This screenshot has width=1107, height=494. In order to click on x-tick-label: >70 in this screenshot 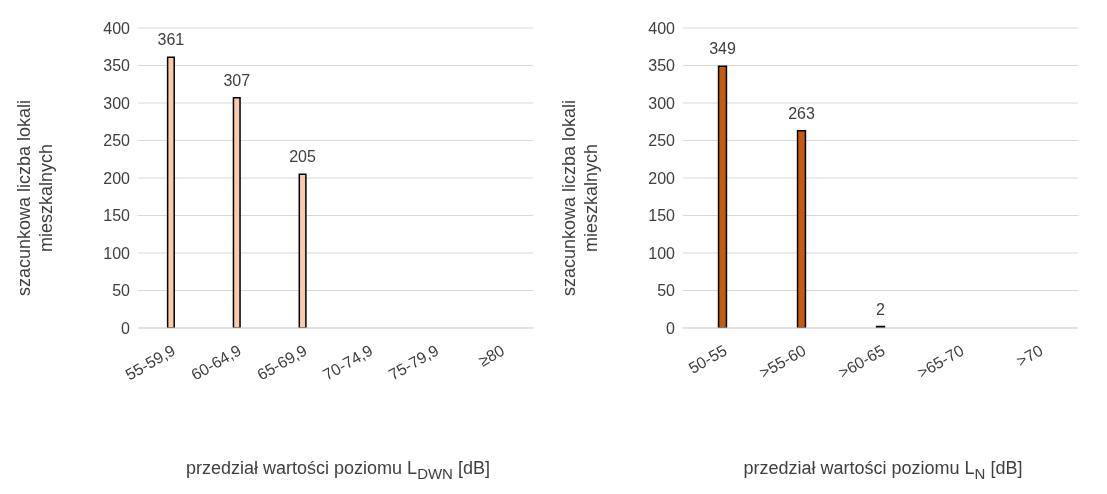, I will do `click(1029, 355)`.